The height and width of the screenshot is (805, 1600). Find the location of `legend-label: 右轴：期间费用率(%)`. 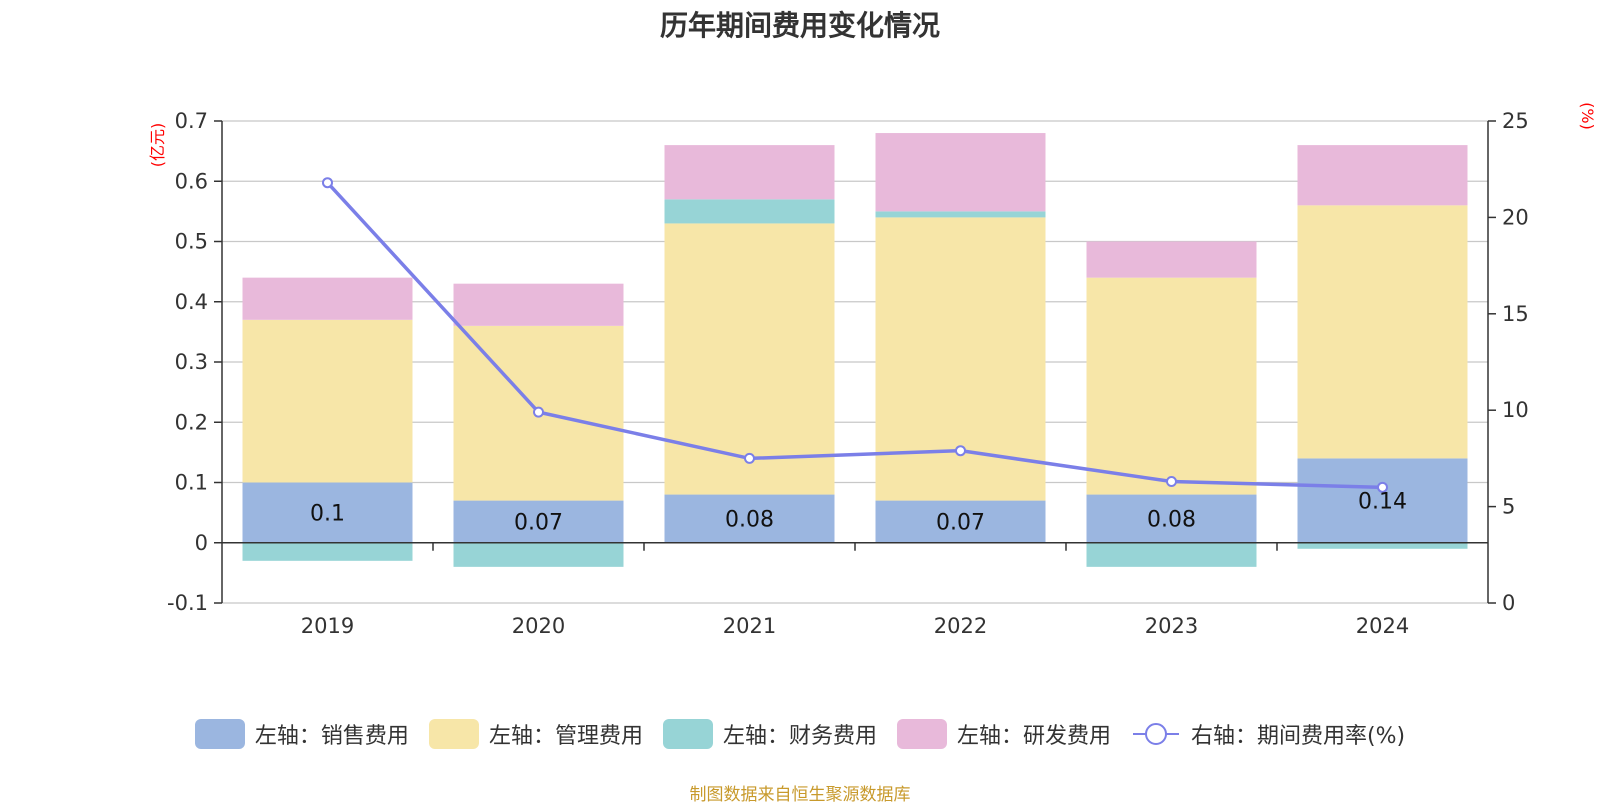

legend-label: 右轴：期间费用率(%) is located at coordinates (1298, 736).